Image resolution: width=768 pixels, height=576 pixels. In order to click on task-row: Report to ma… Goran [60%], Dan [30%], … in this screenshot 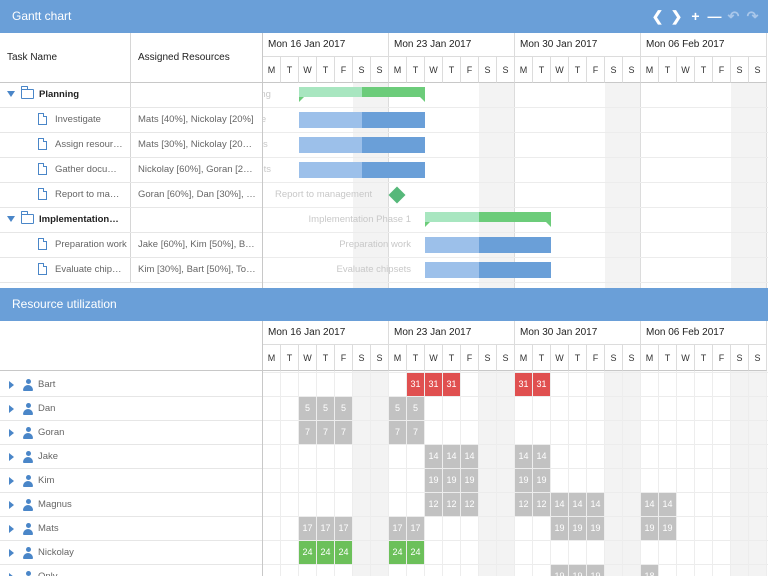, I will do `click(131, 195)`.